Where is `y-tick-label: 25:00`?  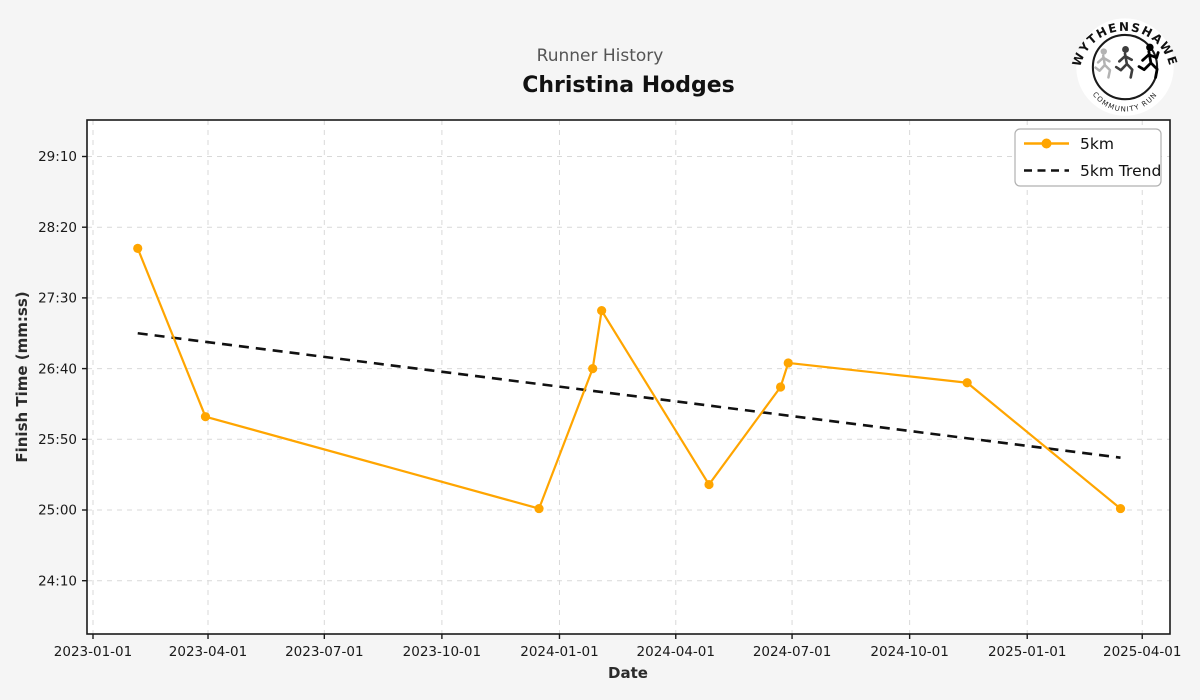
y-tick-label: 25:00 is located at coordinates (57, 511).